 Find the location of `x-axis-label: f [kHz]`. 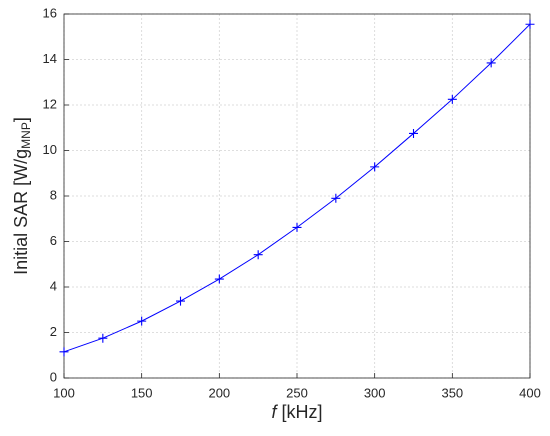

x-axis-label: f [kHz] is located at coordinates (296, 412).